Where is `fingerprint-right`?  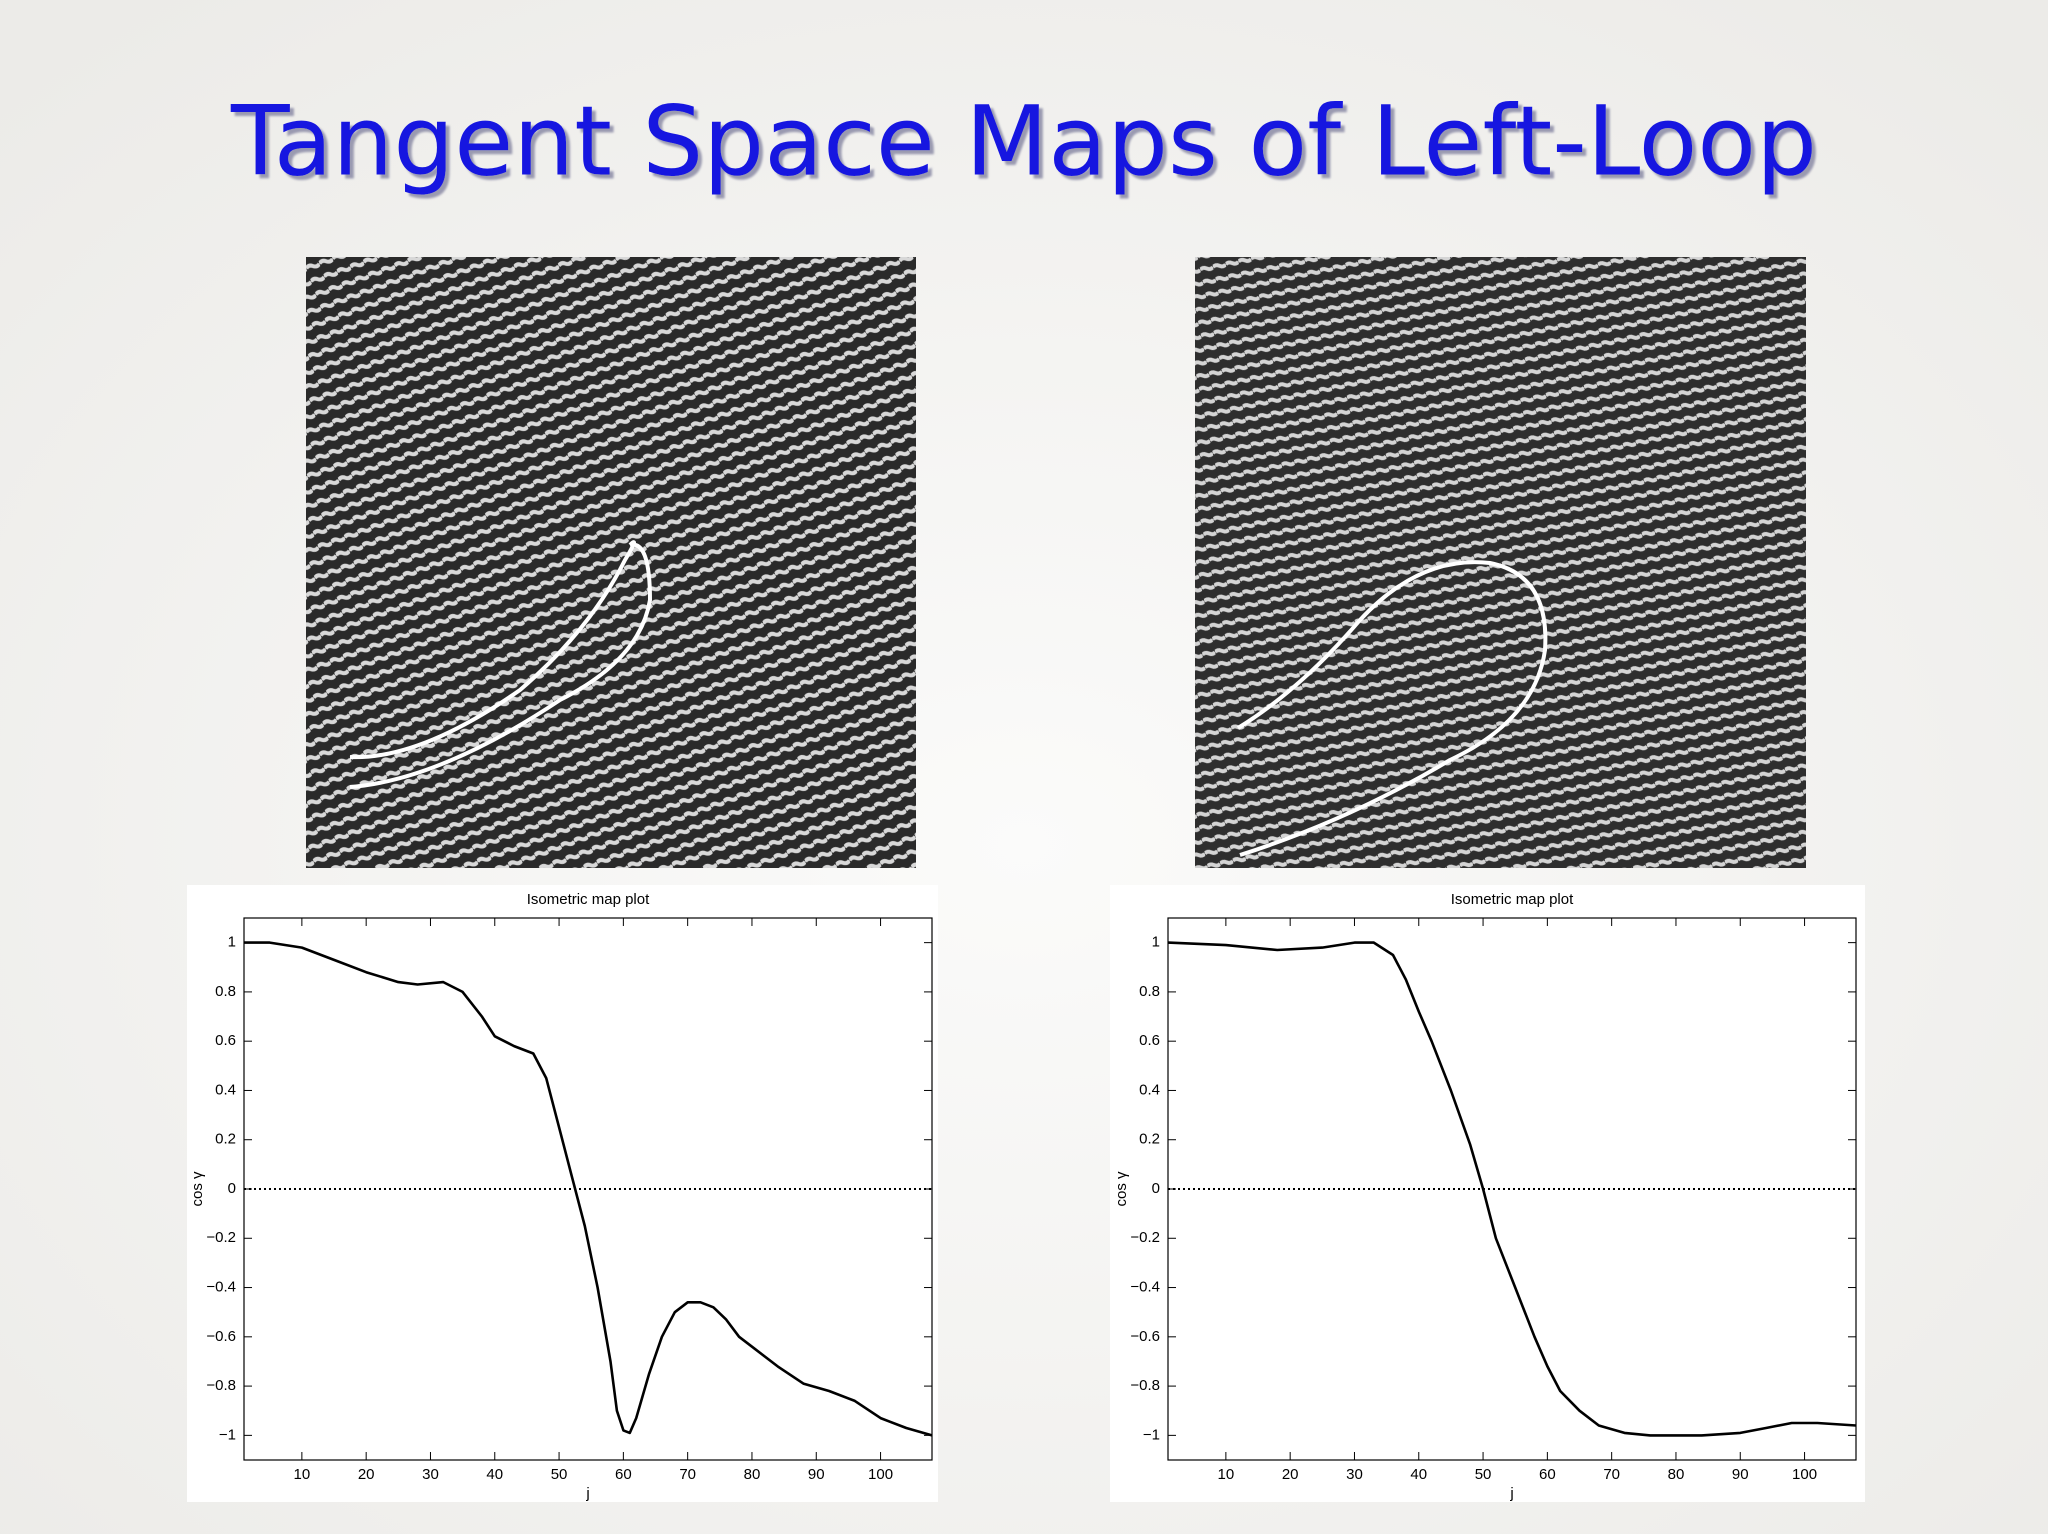
fingerprint-right is located at coordinates (1500, 562).